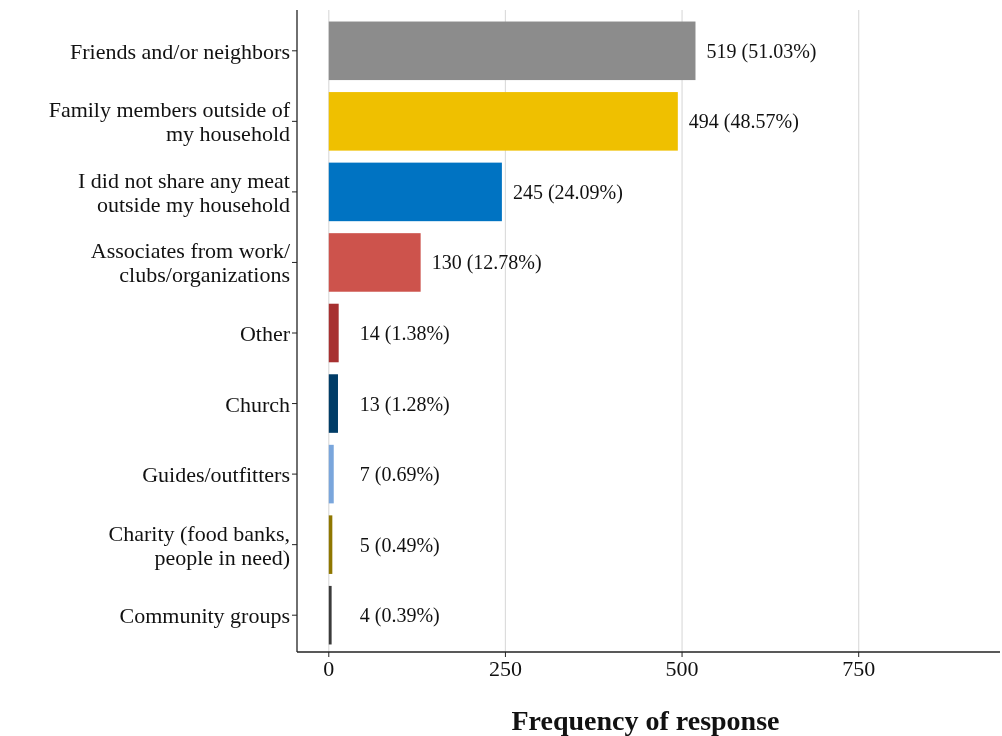 This screenshot has width=1002, height=736. Describe the element at coordinates (399, 545) in the screenshot. I see `data-label: 5 (0.49%)` at that location.